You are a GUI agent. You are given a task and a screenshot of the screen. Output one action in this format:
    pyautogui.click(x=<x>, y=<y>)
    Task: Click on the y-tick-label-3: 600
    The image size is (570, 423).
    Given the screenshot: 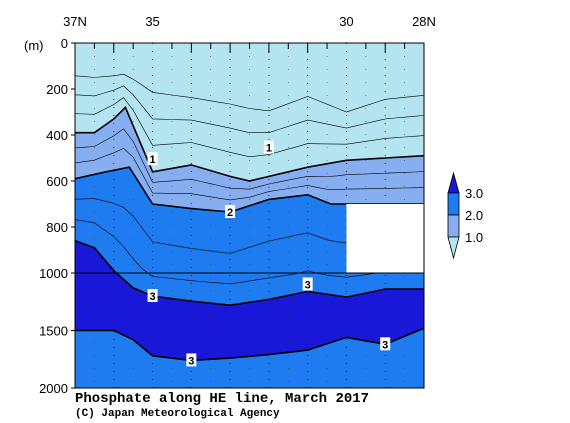 What is the action you would take?
    pyautogui.click(x=57, y=181)
    